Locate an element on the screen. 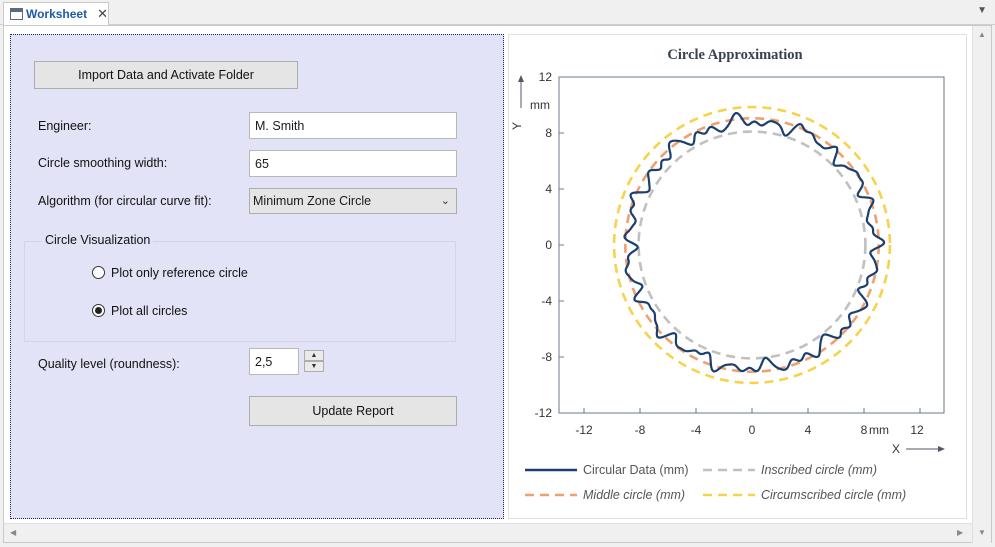  y-unit: mm is located at coordinates (540, 105).